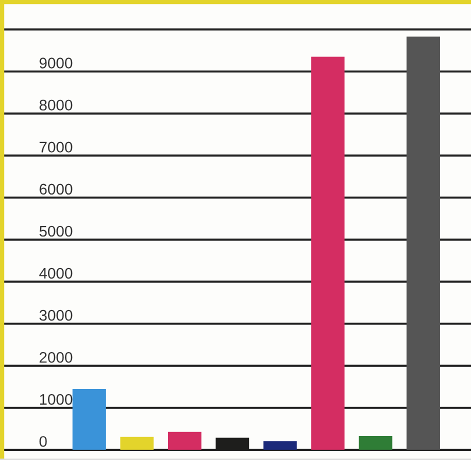  Describe the element at coordinates (56, 105) in the screenshot. I see `y-tick-label: 8000` at that location.